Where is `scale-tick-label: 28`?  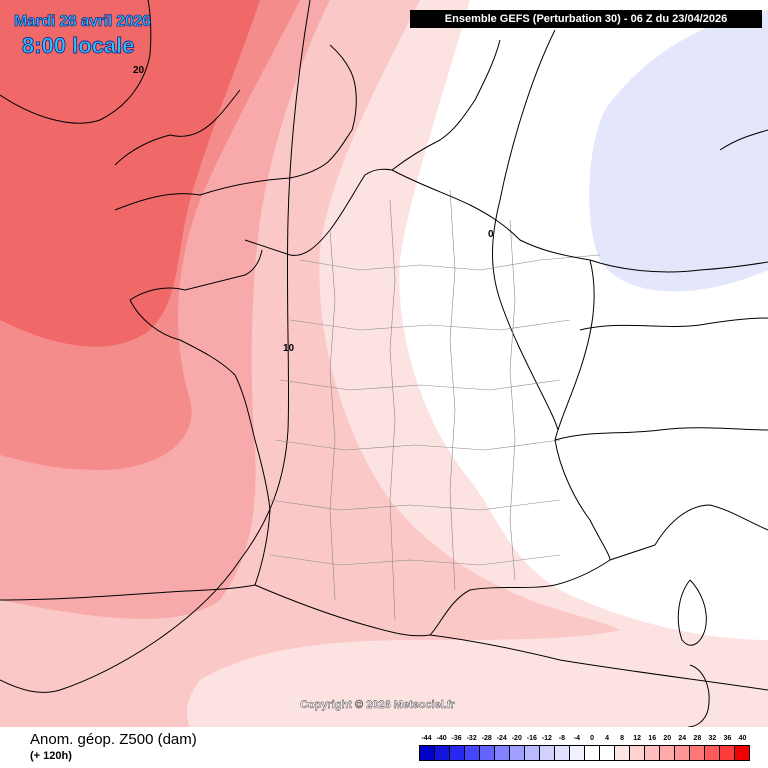
scale-tick-label: 28 is located at coordinates (697, 738).